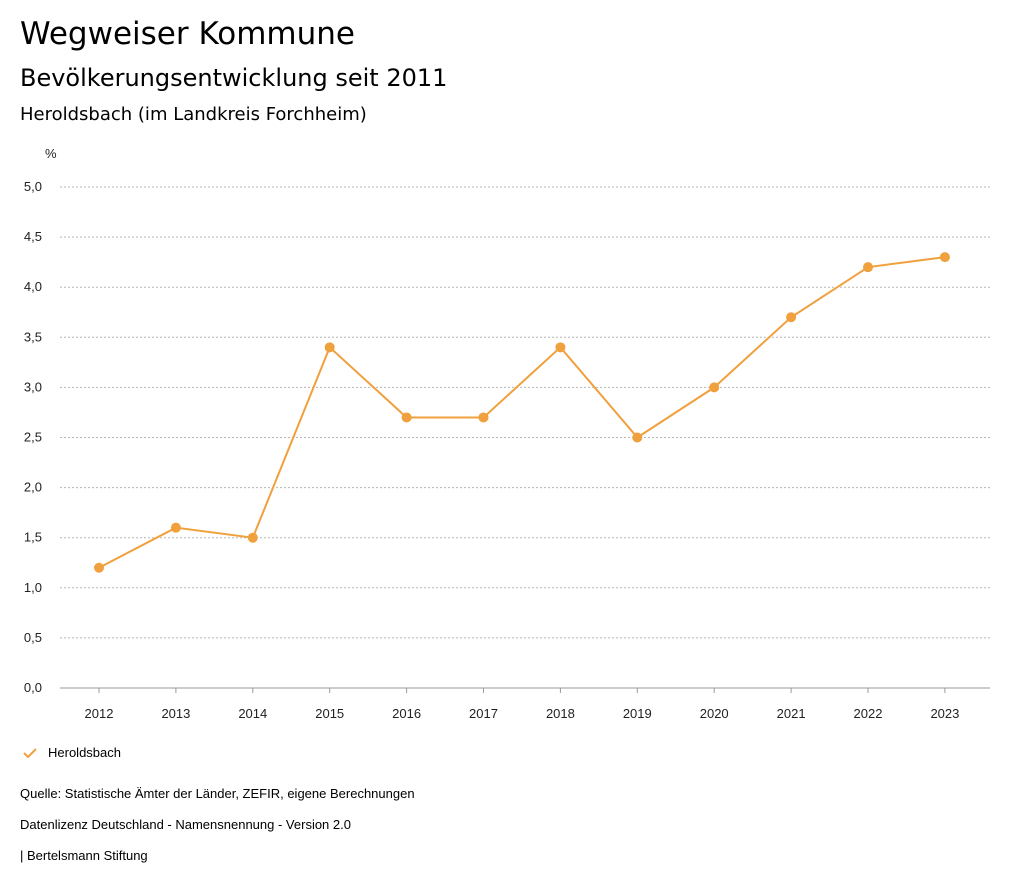 The width and height of the screenshot is (1024, 888). I want to click on legend-label: Heroldsbach, so click(84, 752).